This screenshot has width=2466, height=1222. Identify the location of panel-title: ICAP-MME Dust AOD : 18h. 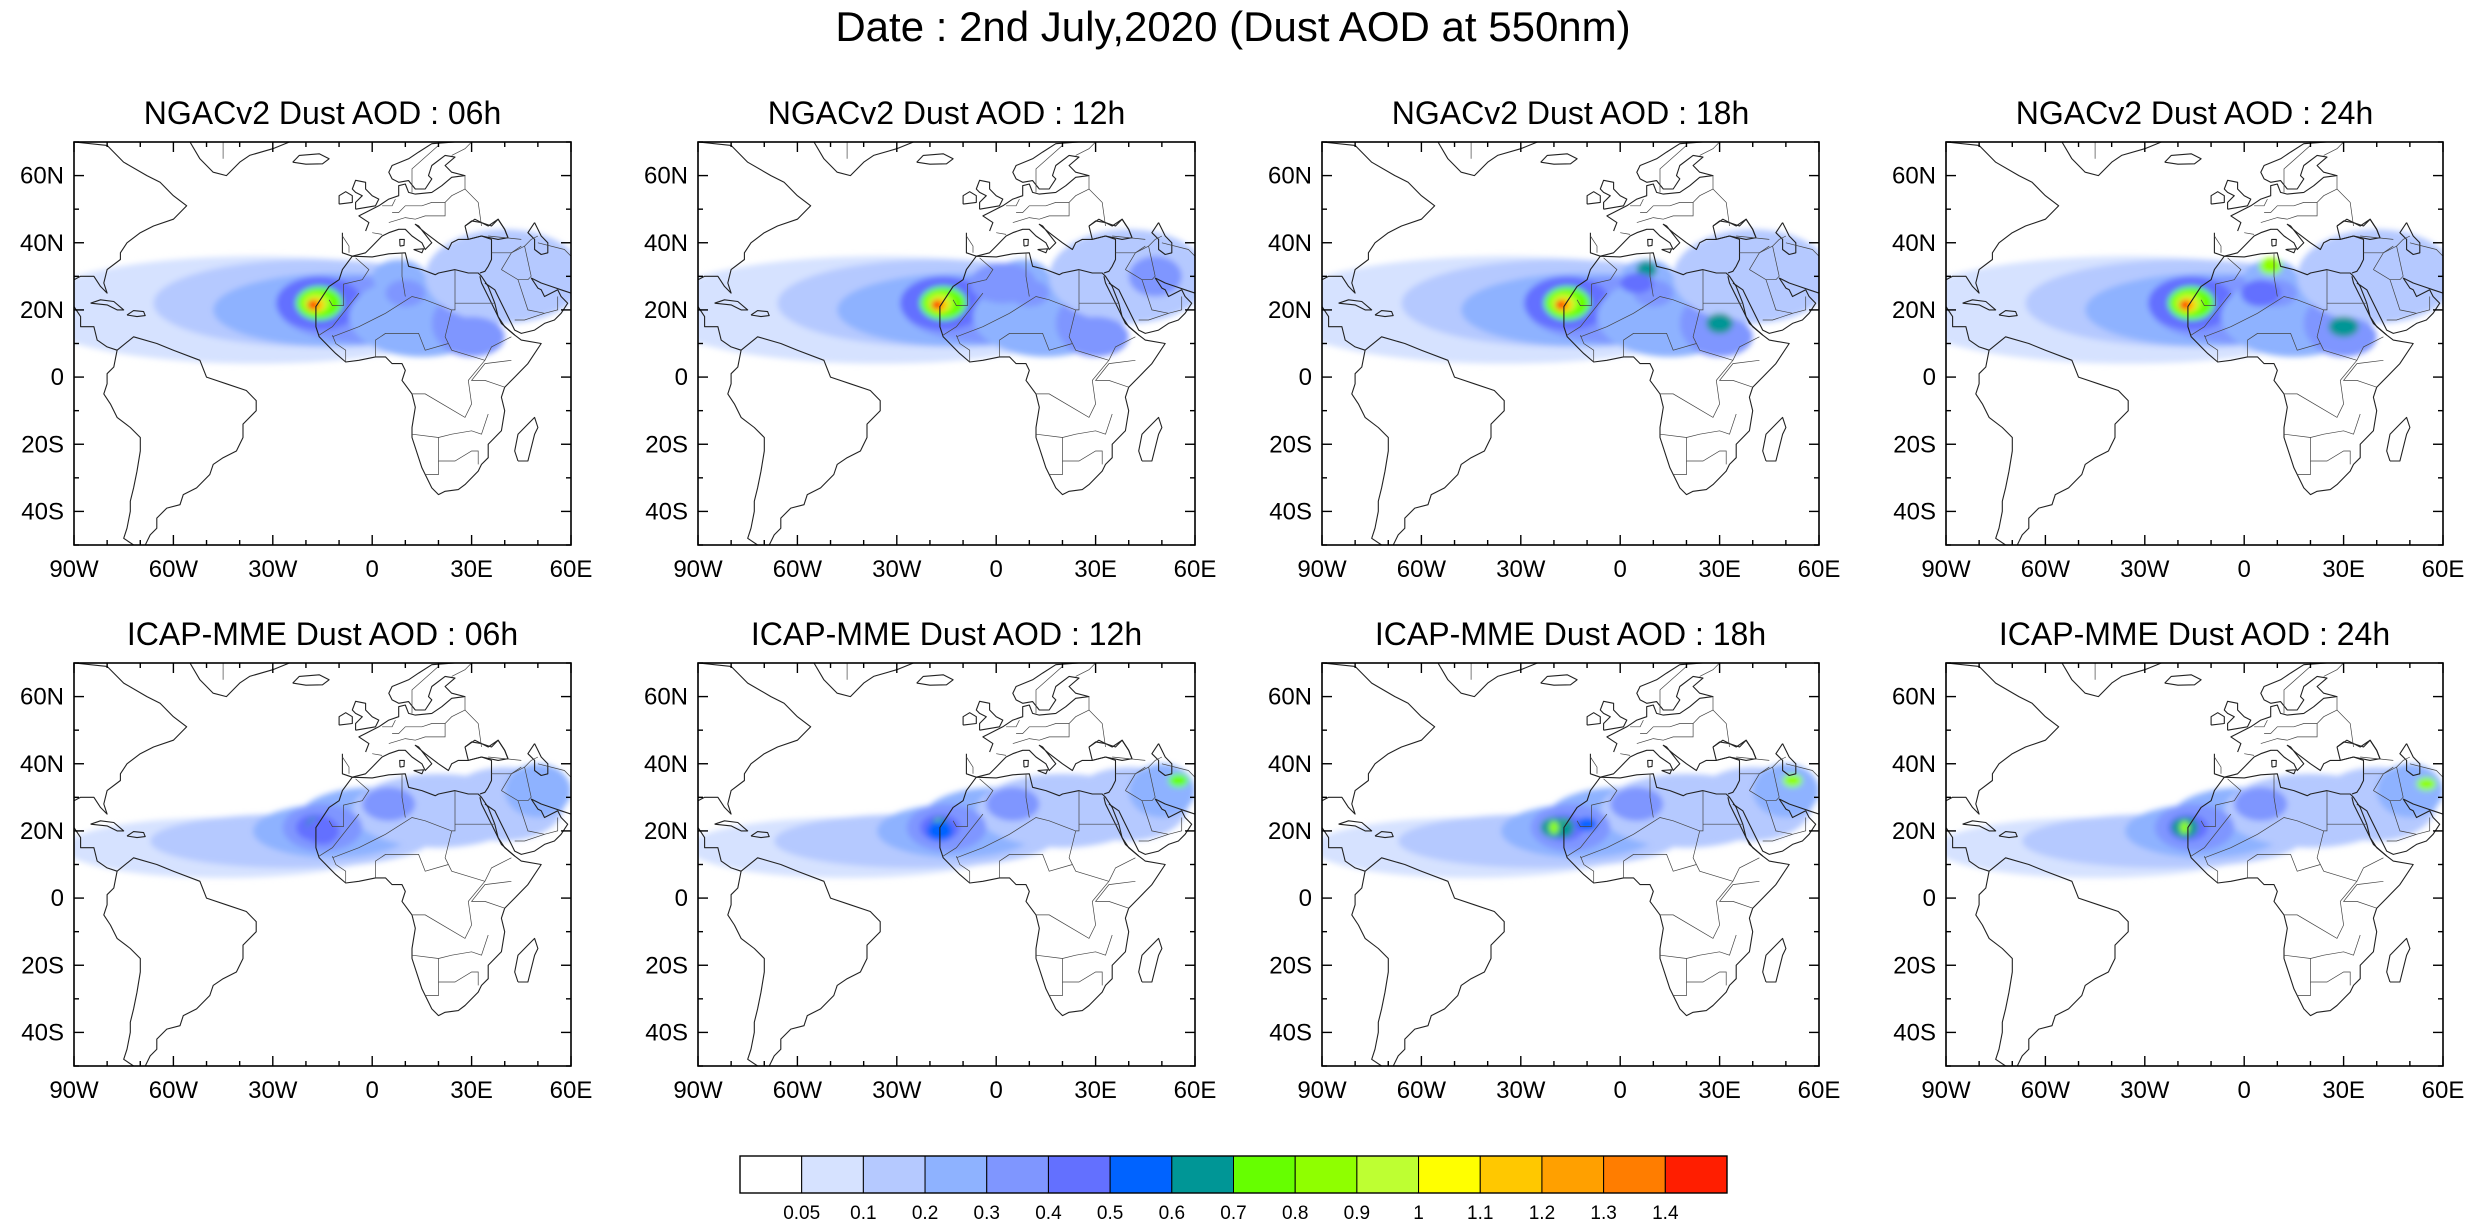
(1570, 634).